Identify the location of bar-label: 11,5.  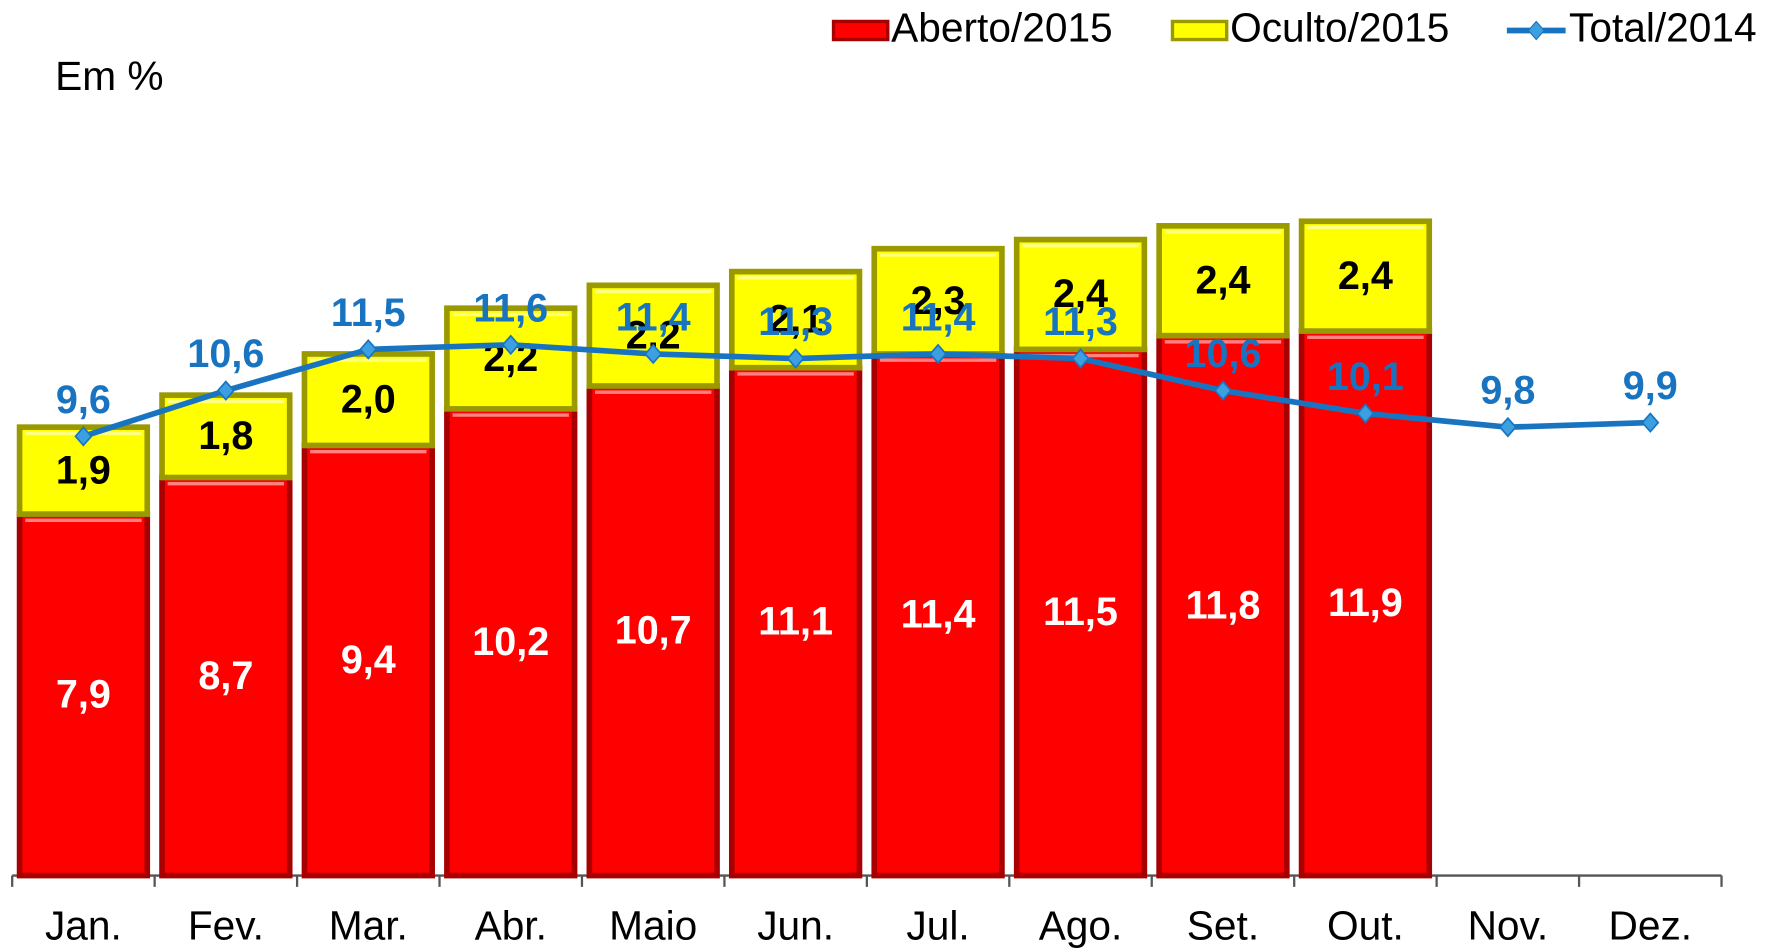
(1080, 612).